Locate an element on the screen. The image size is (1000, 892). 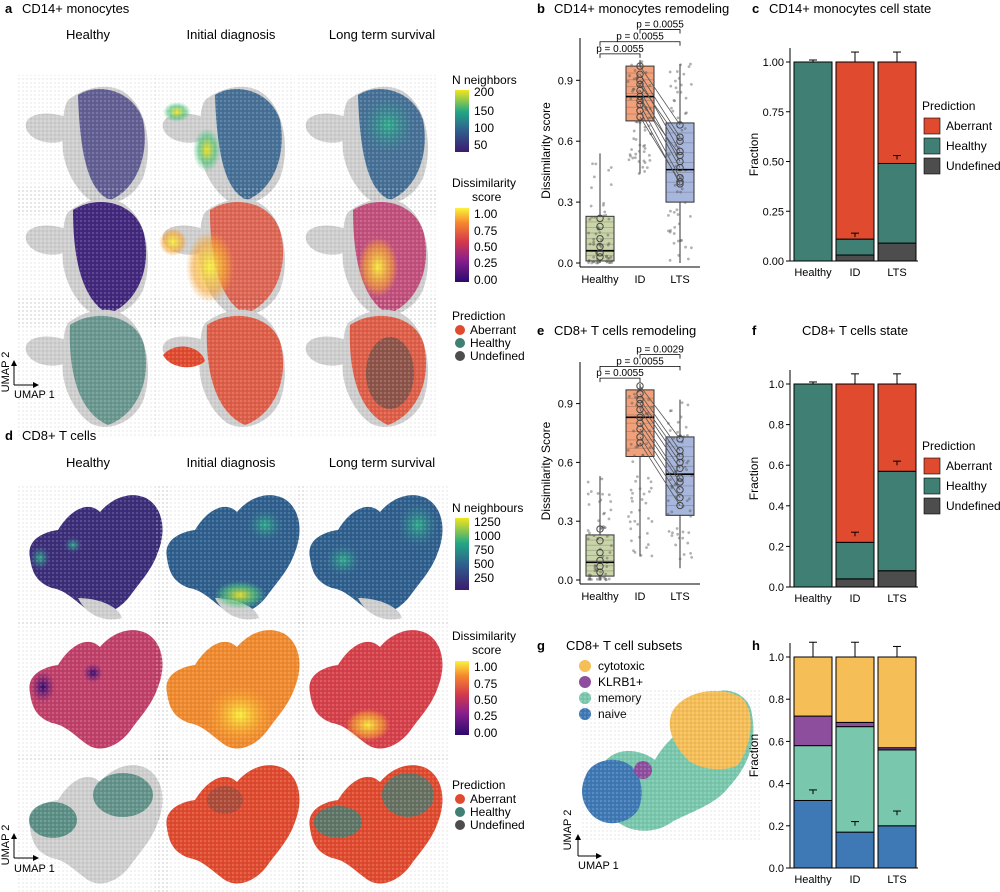
bar-segment-aberrant is located at coordinates (897, 427).